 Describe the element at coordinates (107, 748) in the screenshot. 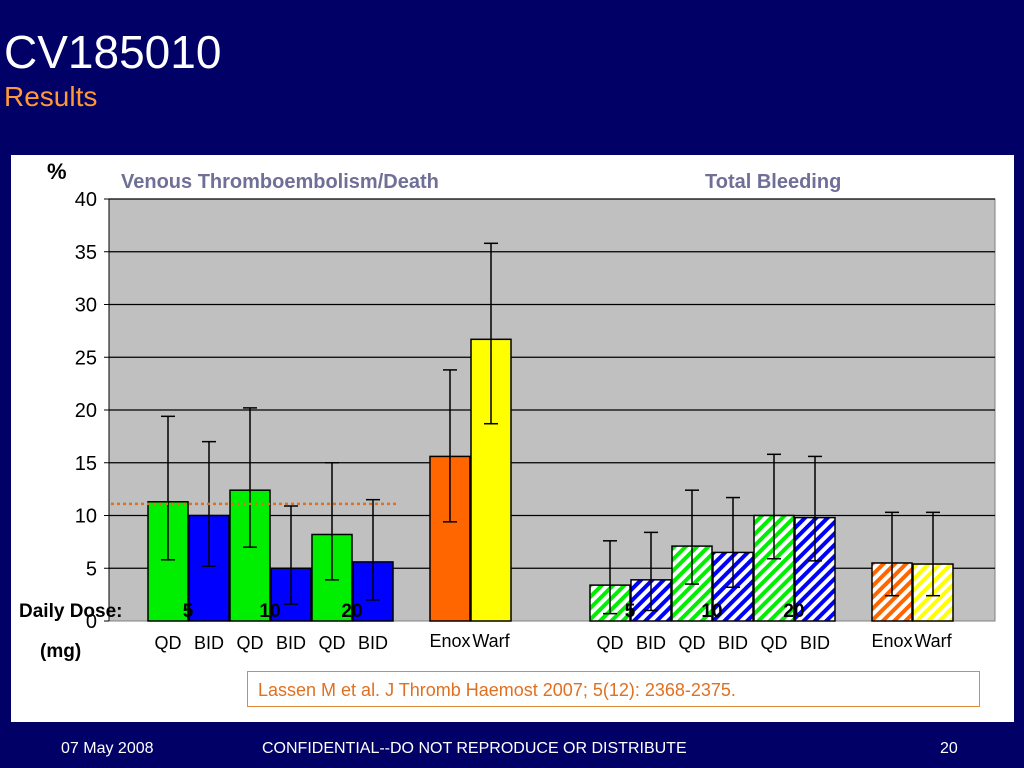

I see `footer-date: 07 May 2008` at that location.